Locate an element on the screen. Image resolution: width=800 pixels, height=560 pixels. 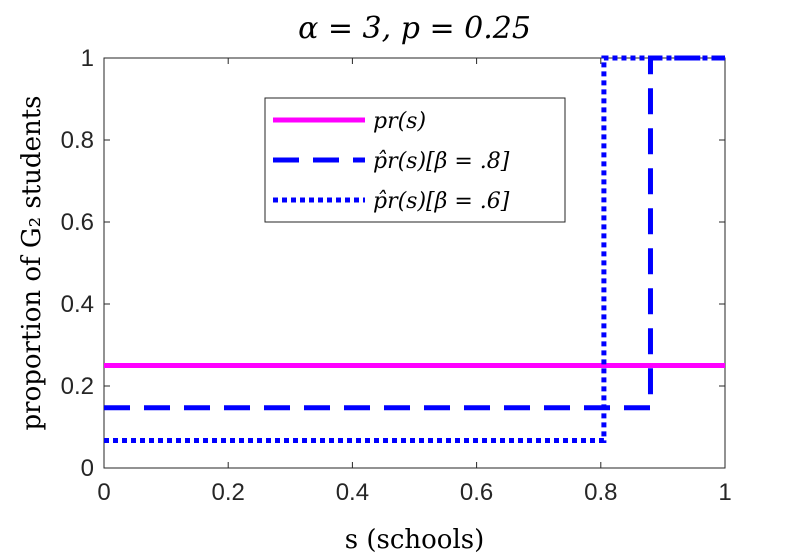
x-tick-label: 0.6 is located at coordinates (476, 492).